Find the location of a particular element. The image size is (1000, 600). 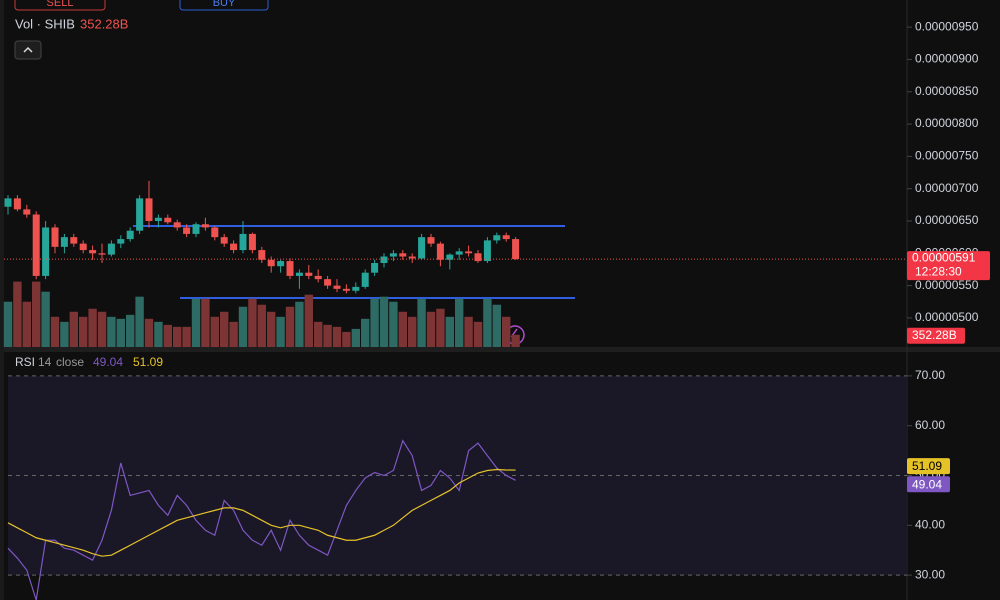

pane-divider is located at coordinates (500, 349).